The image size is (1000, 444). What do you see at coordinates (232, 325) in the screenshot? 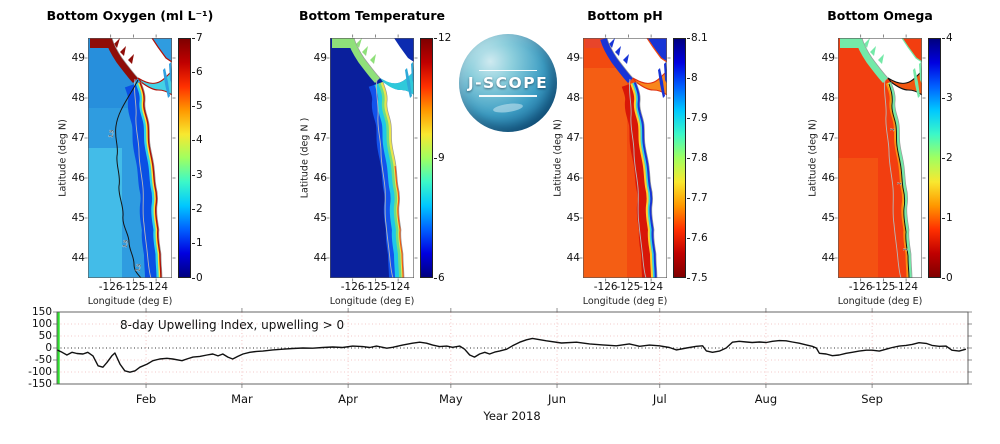
I see `timeseries-annotation: 8-day Upwelling Index, upwelling > 0` at bounding box center [232, 325].